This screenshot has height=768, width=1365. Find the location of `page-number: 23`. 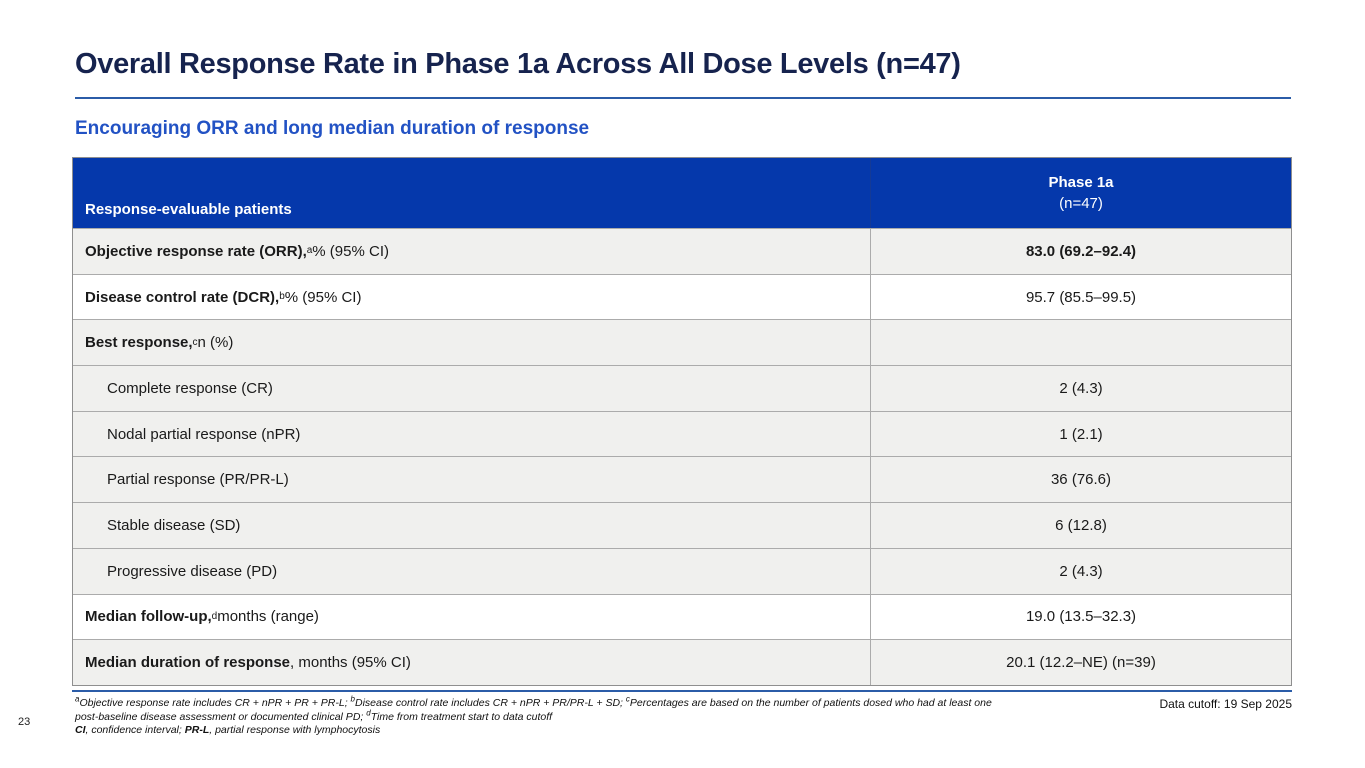

page-number: 23 is located at coordinates (24, 722).